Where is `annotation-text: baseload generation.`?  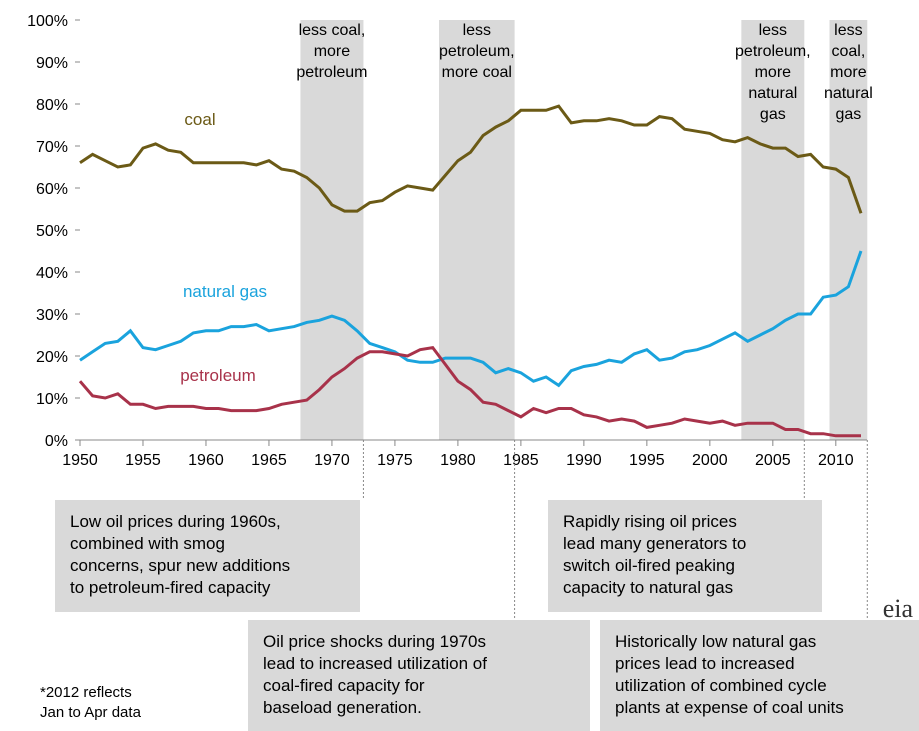 annotation-text: baseload generation. is located at coordinates (342, 707).